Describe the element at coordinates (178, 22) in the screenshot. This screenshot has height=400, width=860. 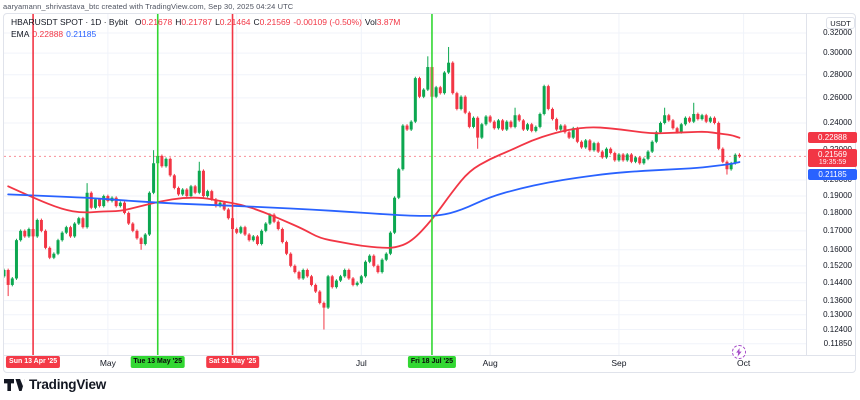
I see `high-label: H` at that location.